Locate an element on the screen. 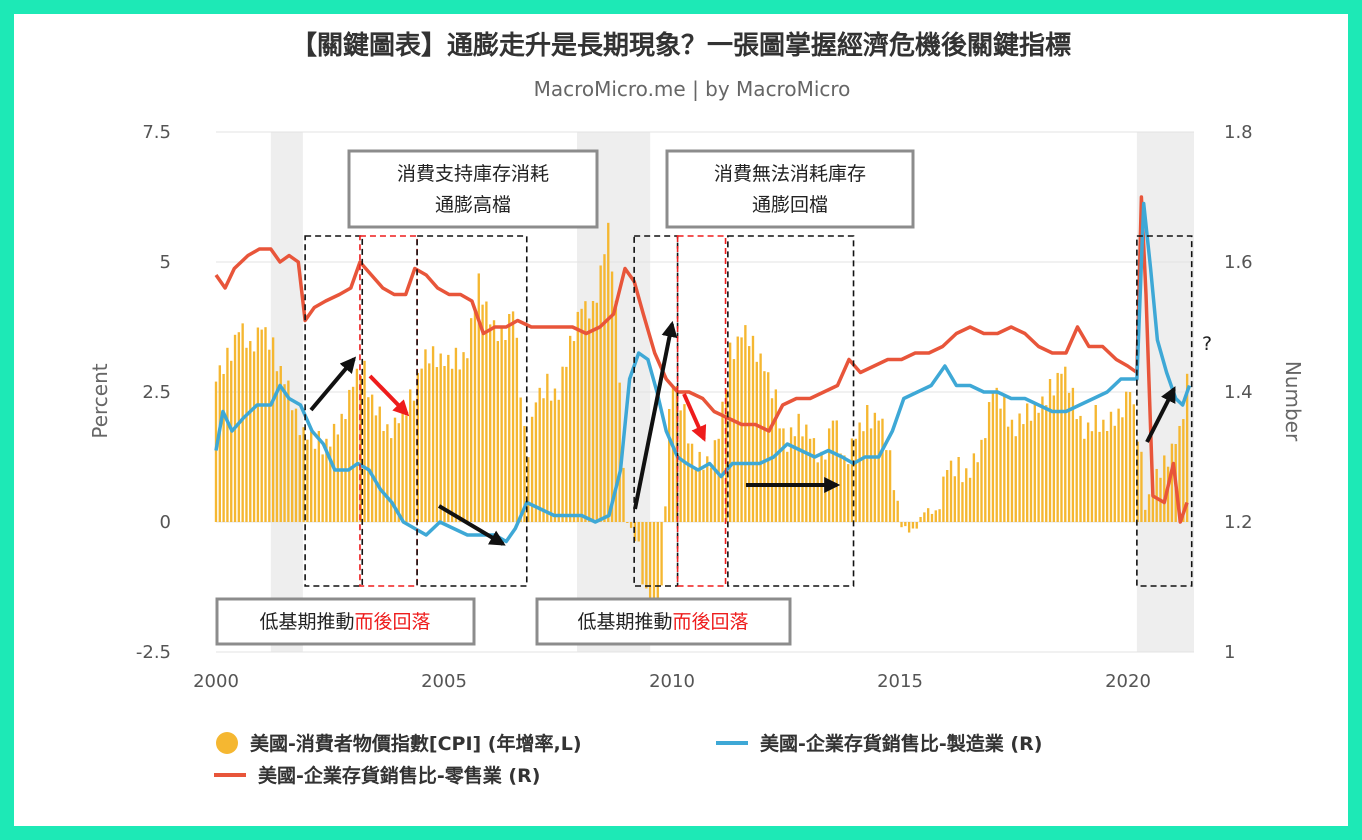 The height and width of the screenshot is (840, 1362). legend-item-retail: 美國-企業存貨銷售比-零售業 (R) is located at coordinates (377, 775).